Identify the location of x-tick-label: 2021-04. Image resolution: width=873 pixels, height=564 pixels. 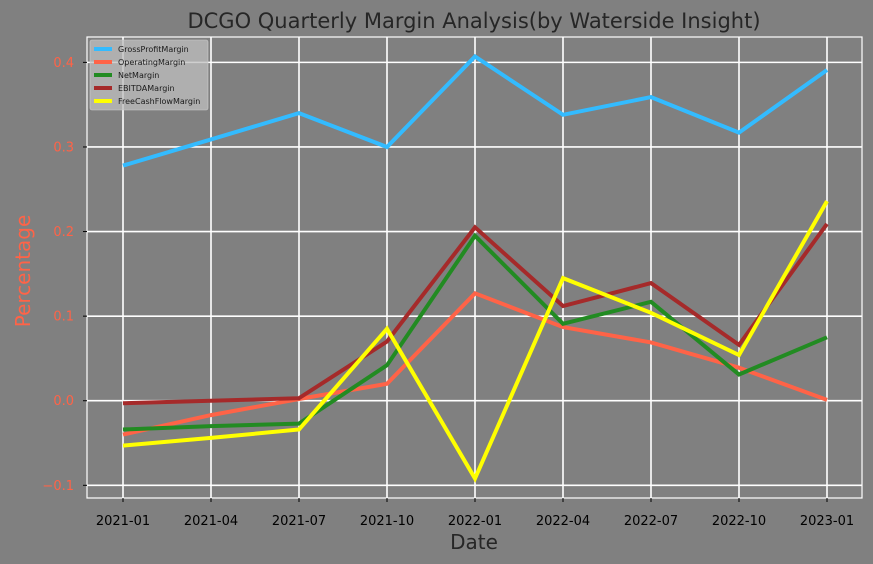
(211, 521).